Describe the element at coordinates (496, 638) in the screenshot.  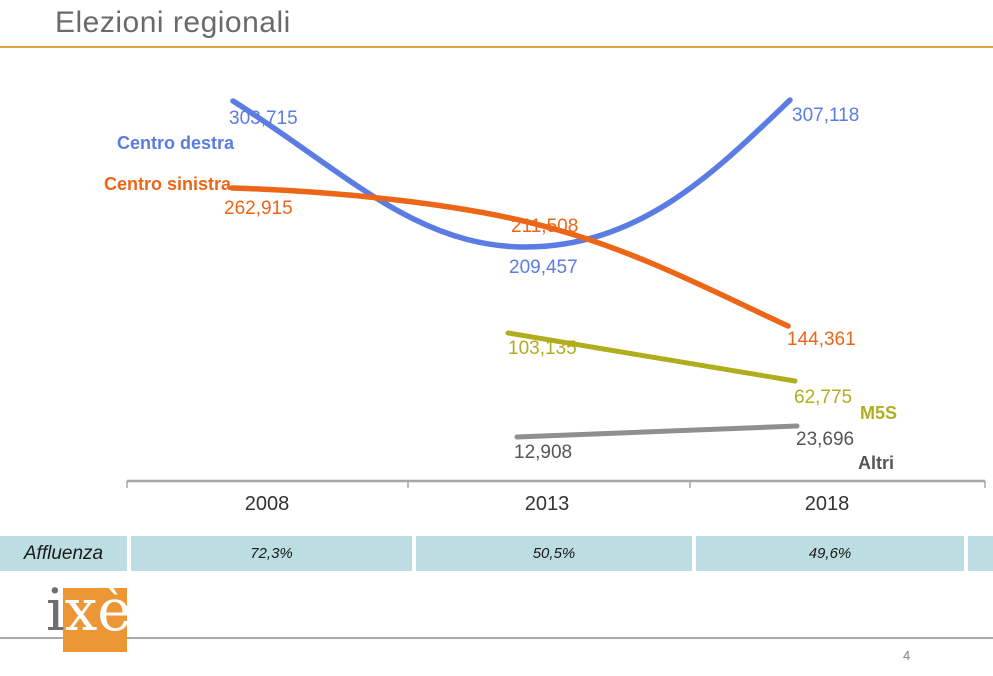
I see `footer-divider` at that location.